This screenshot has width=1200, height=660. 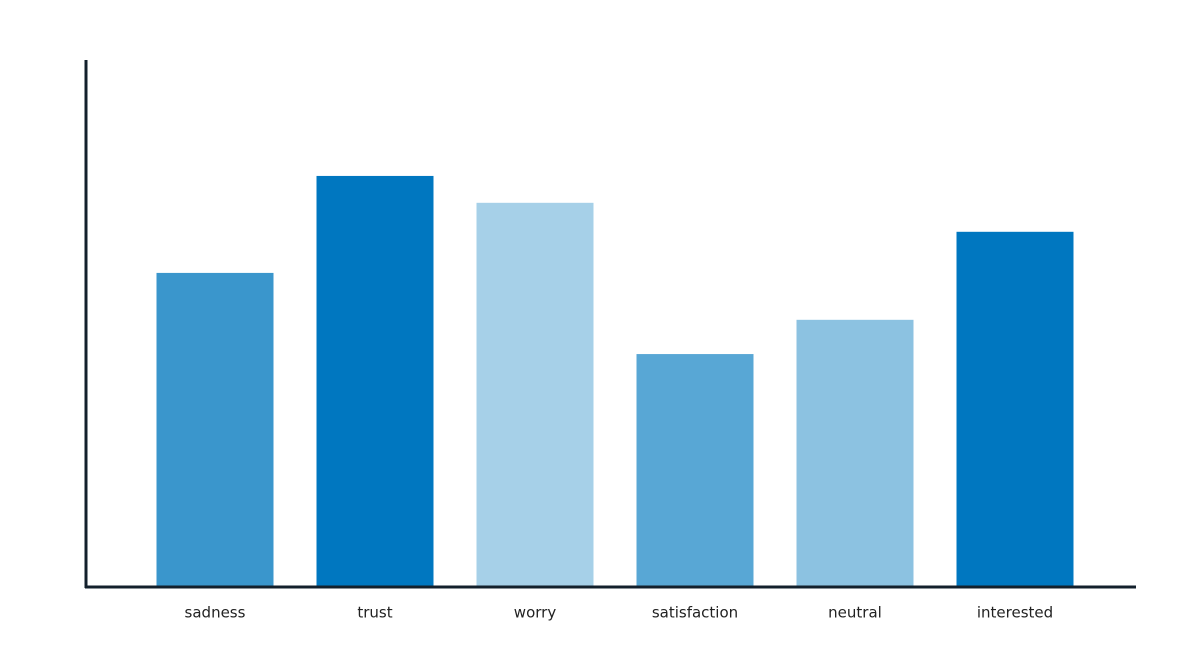 What do you see at coordinates (1015, 613) in the screenshot?
I see `x-tick-label: interested` at bounding box center [1015, 613].